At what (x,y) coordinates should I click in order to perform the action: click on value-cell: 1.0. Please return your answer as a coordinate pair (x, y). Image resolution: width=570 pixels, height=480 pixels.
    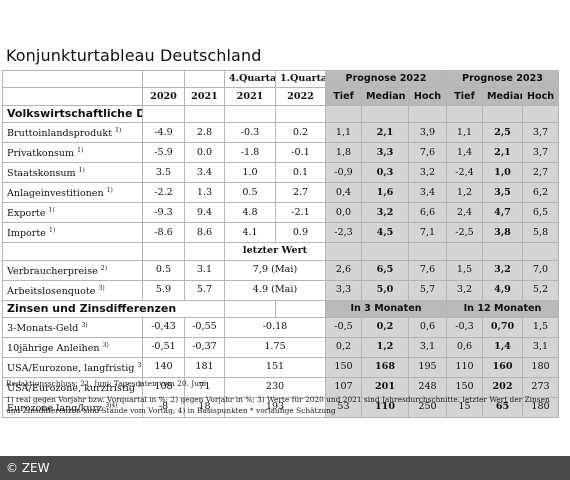
    Looking at the image, I should click on (250, 173).